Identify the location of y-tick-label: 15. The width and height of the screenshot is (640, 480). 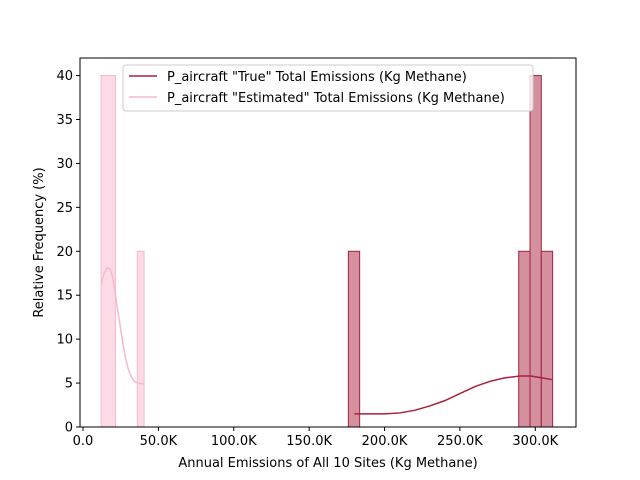
(64, 296).